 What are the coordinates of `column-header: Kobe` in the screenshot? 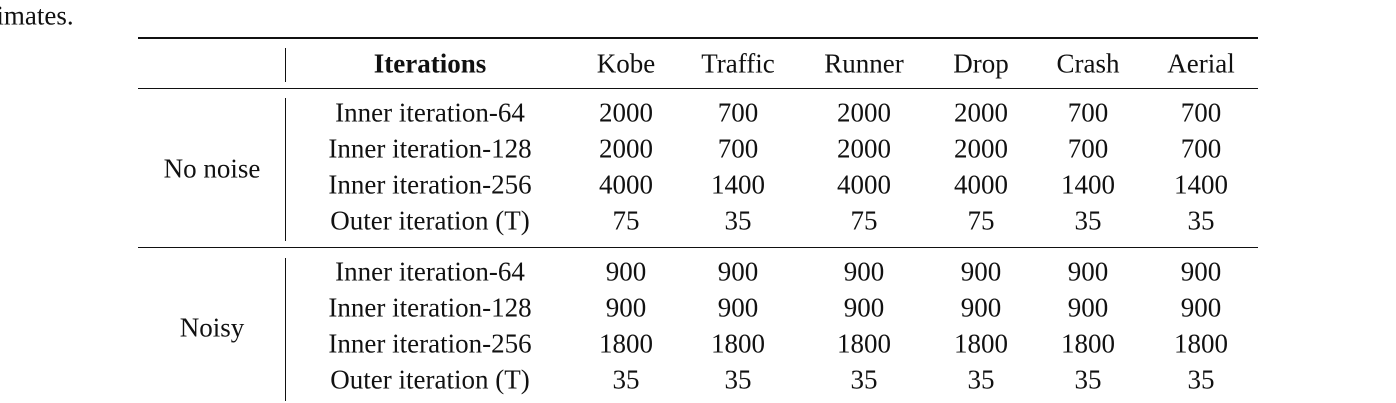 It's located at (626, 63).